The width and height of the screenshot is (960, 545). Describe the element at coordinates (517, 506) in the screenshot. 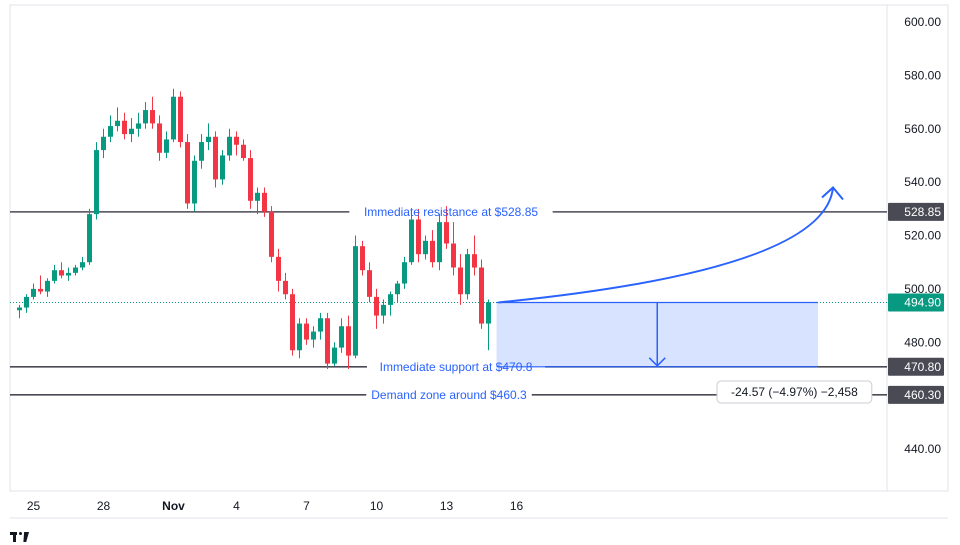

I see `date-tick-label: 16` at that location.